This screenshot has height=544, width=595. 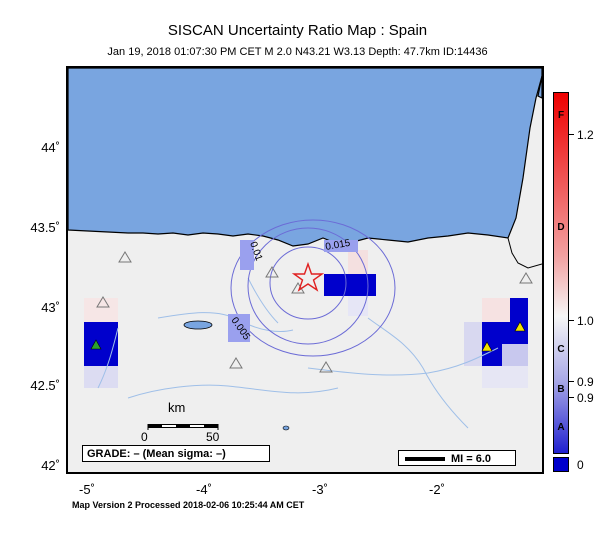 What do you see at coordinates (561, 389) in the screenshot?
I see `grade-letter-b: B` at bounding box center [561, 389].